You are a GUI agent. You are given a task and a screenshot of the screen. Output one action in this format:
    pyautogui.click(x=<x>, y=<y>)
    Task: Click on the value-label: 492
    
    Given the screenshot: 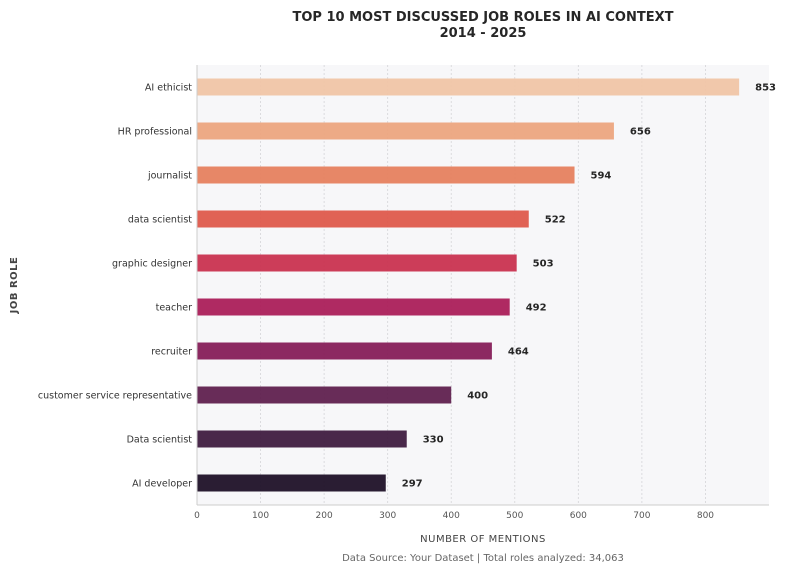 What is the action you would take?
    pyautogui.click(x=536, y=308)
    